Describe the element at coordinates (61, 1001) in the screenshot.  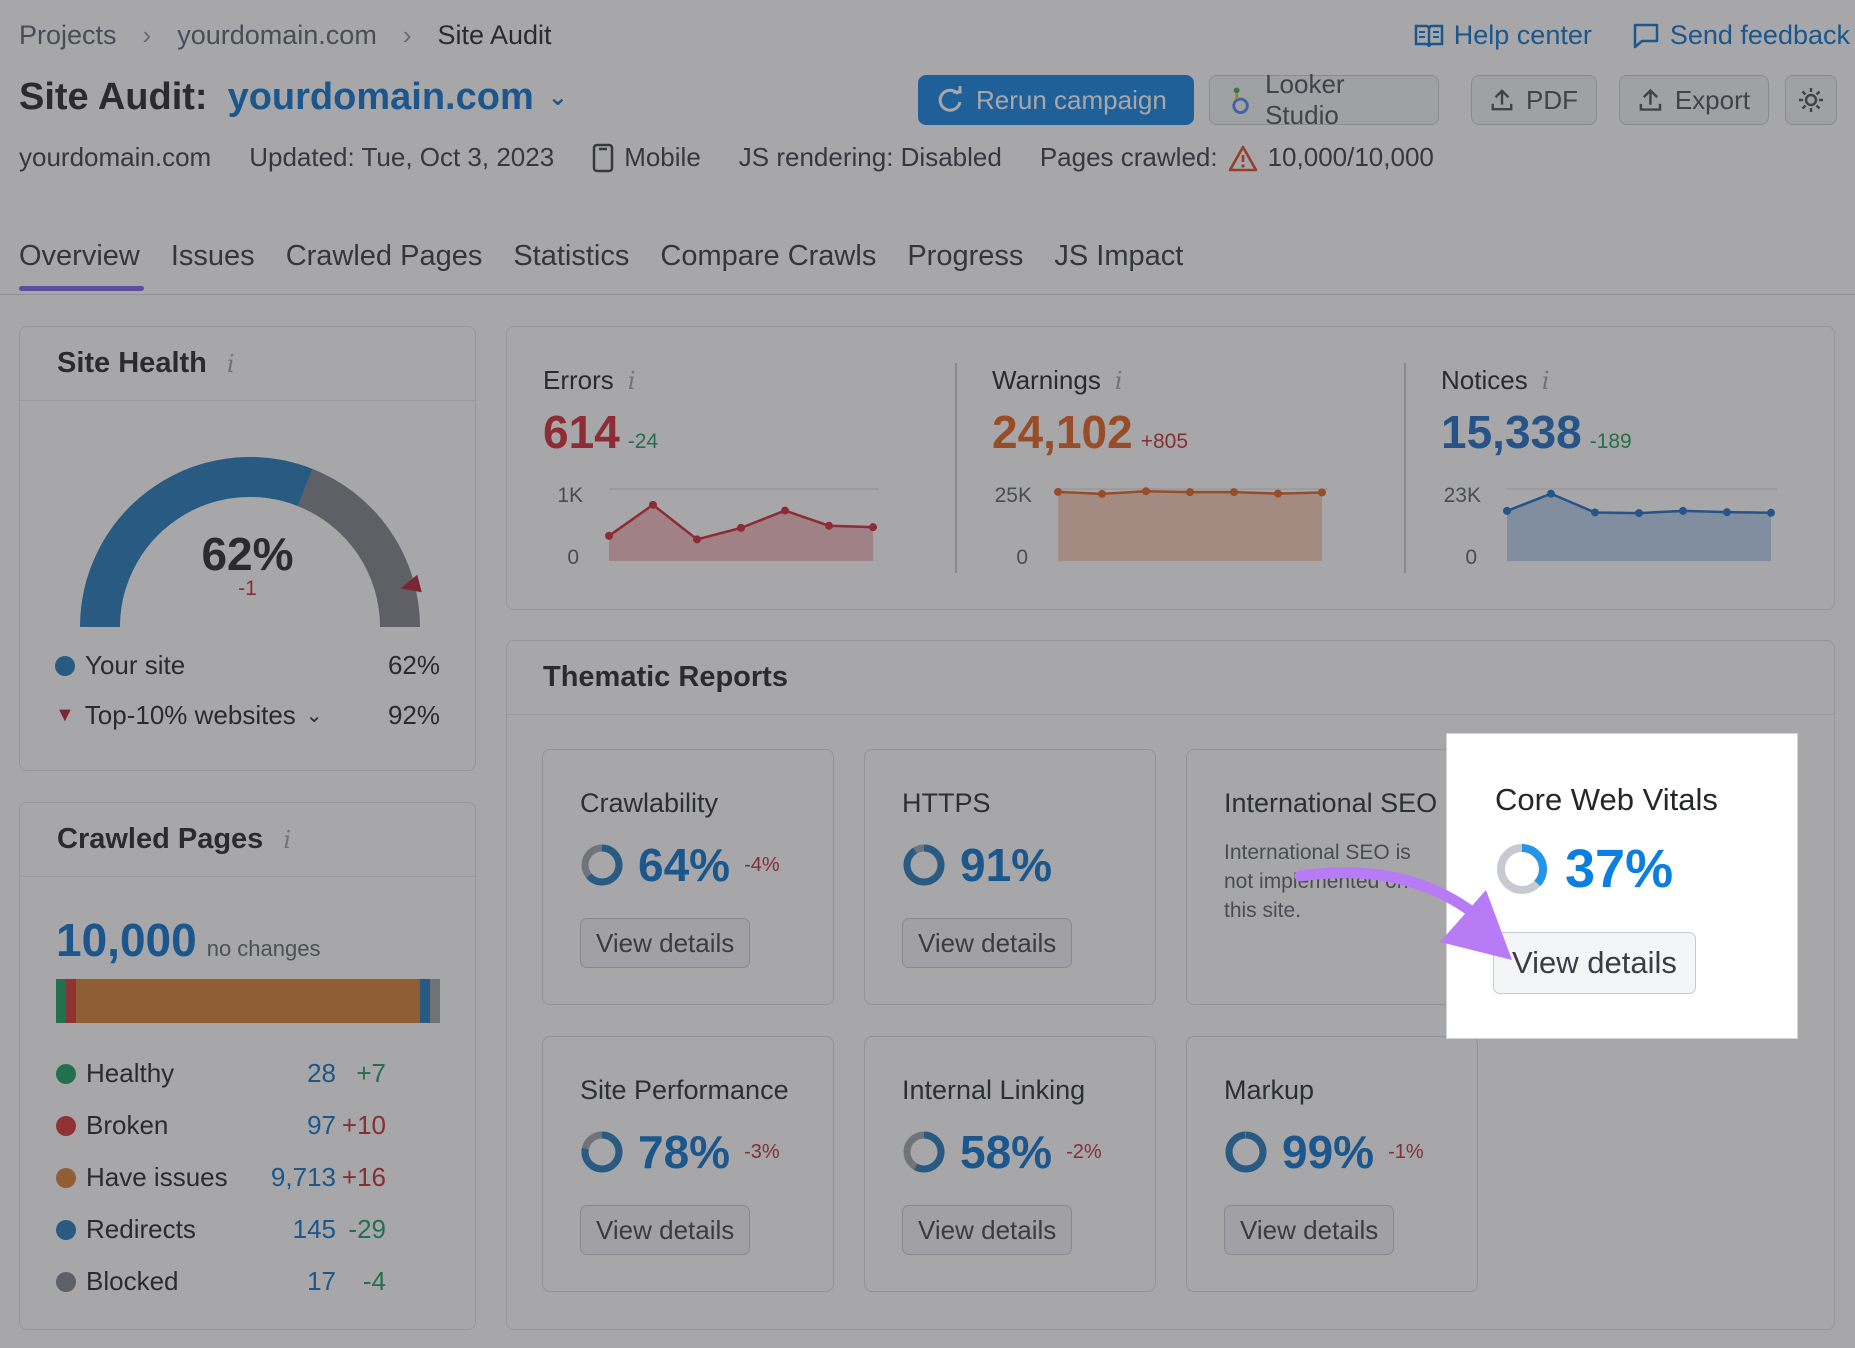
I see `bar-segment-healthy` at that location.